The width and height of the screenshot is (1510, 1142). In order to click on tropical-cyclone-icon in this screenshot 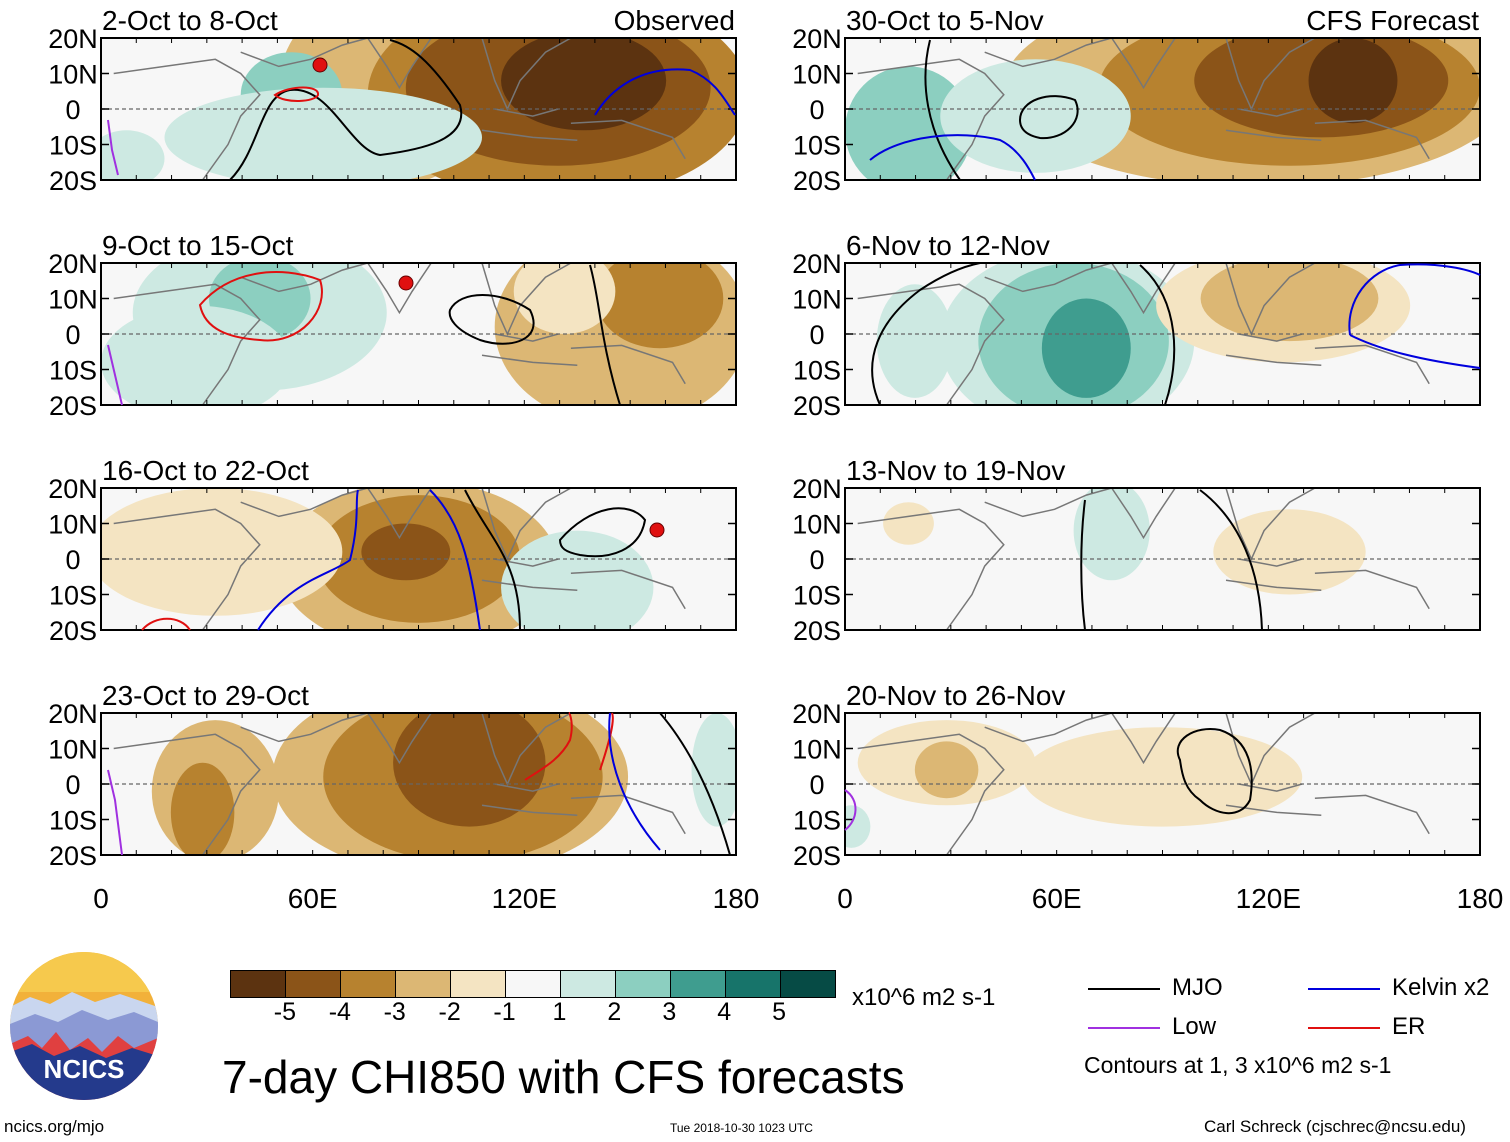, I will do `click(406, 283)`.